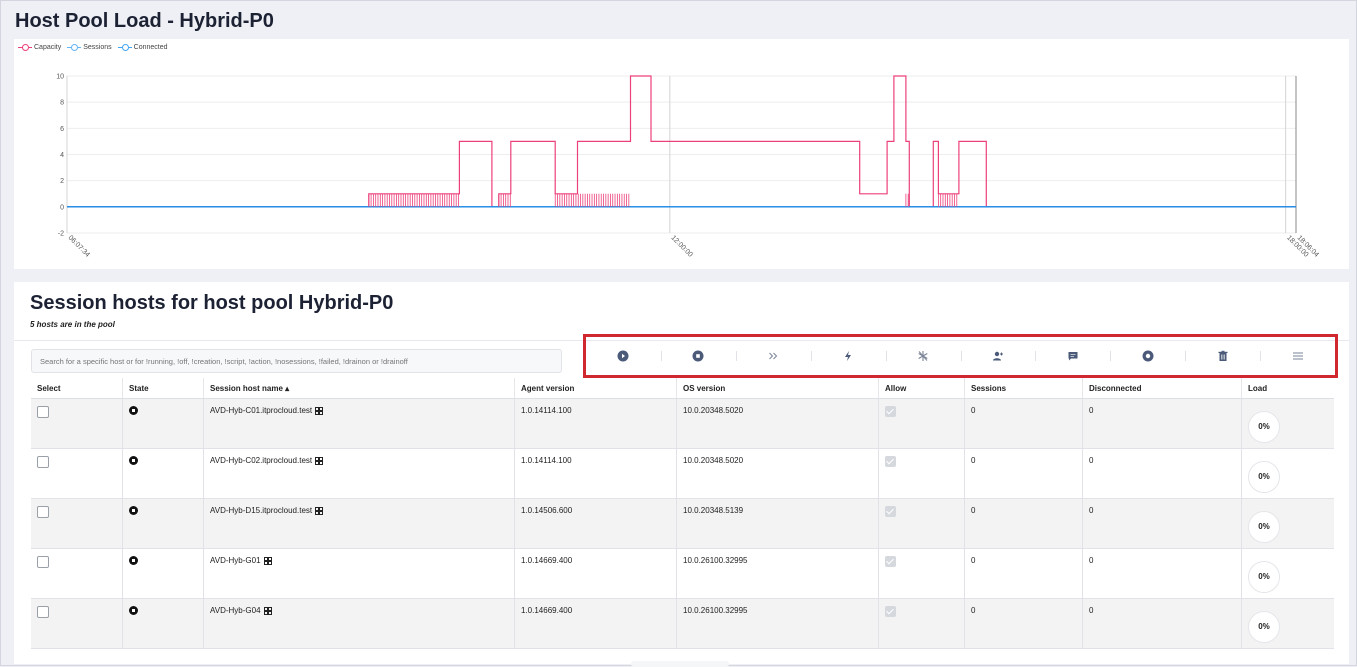 This screenshot has width=1357, height=667. I want to click on col-header-os-version: OS version, so click(777, 388).